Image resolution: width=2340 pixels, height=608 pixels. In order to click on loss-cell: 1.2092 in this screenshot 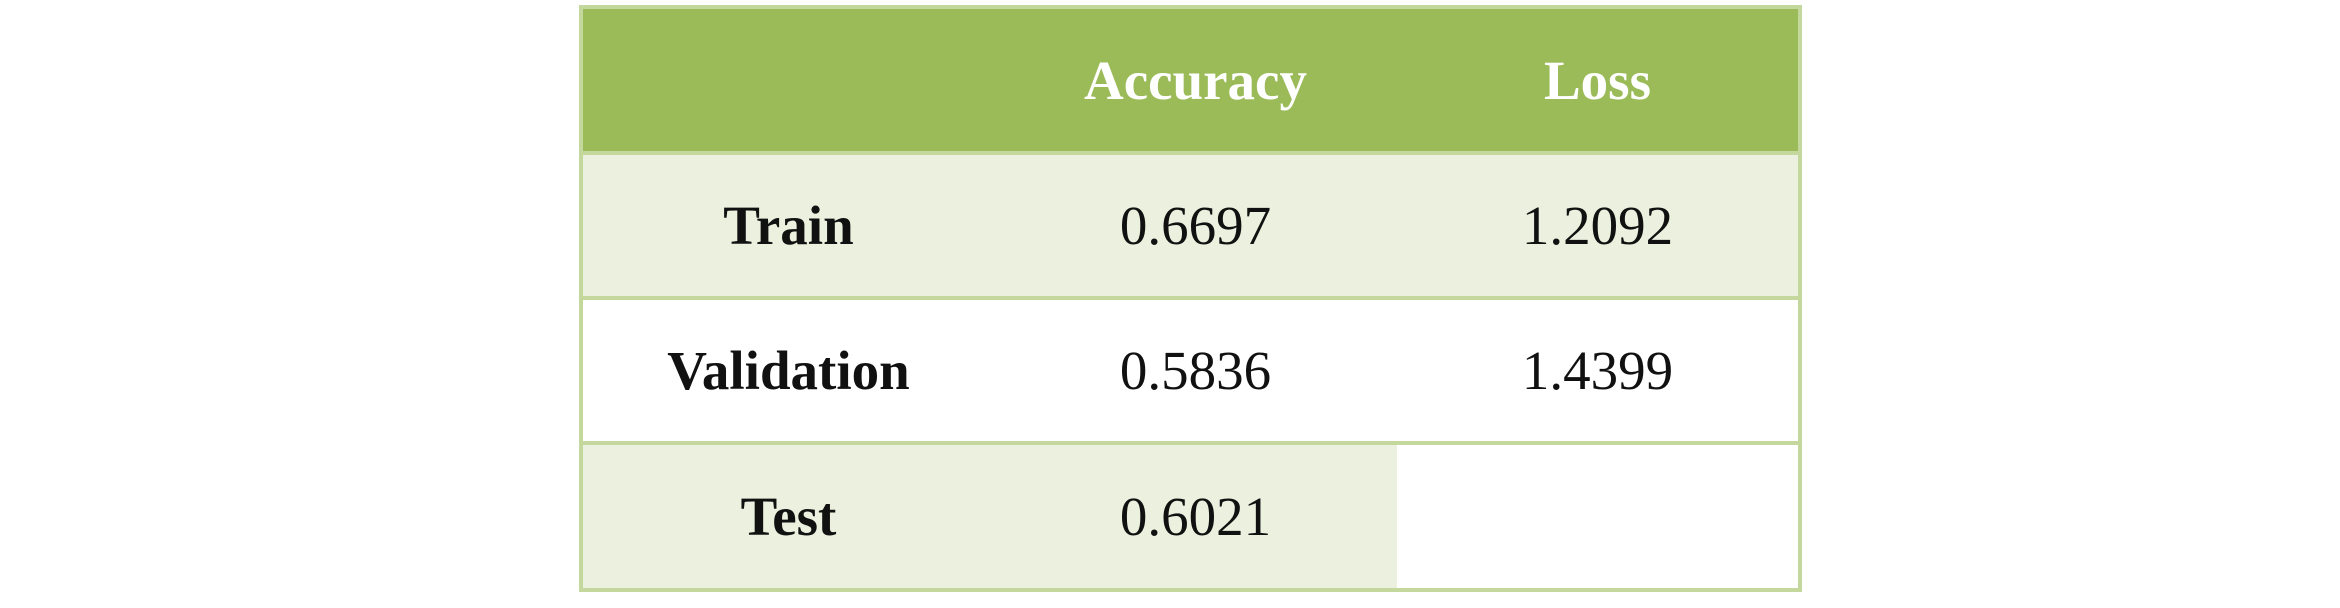, I will do `click(1597, 224)`.